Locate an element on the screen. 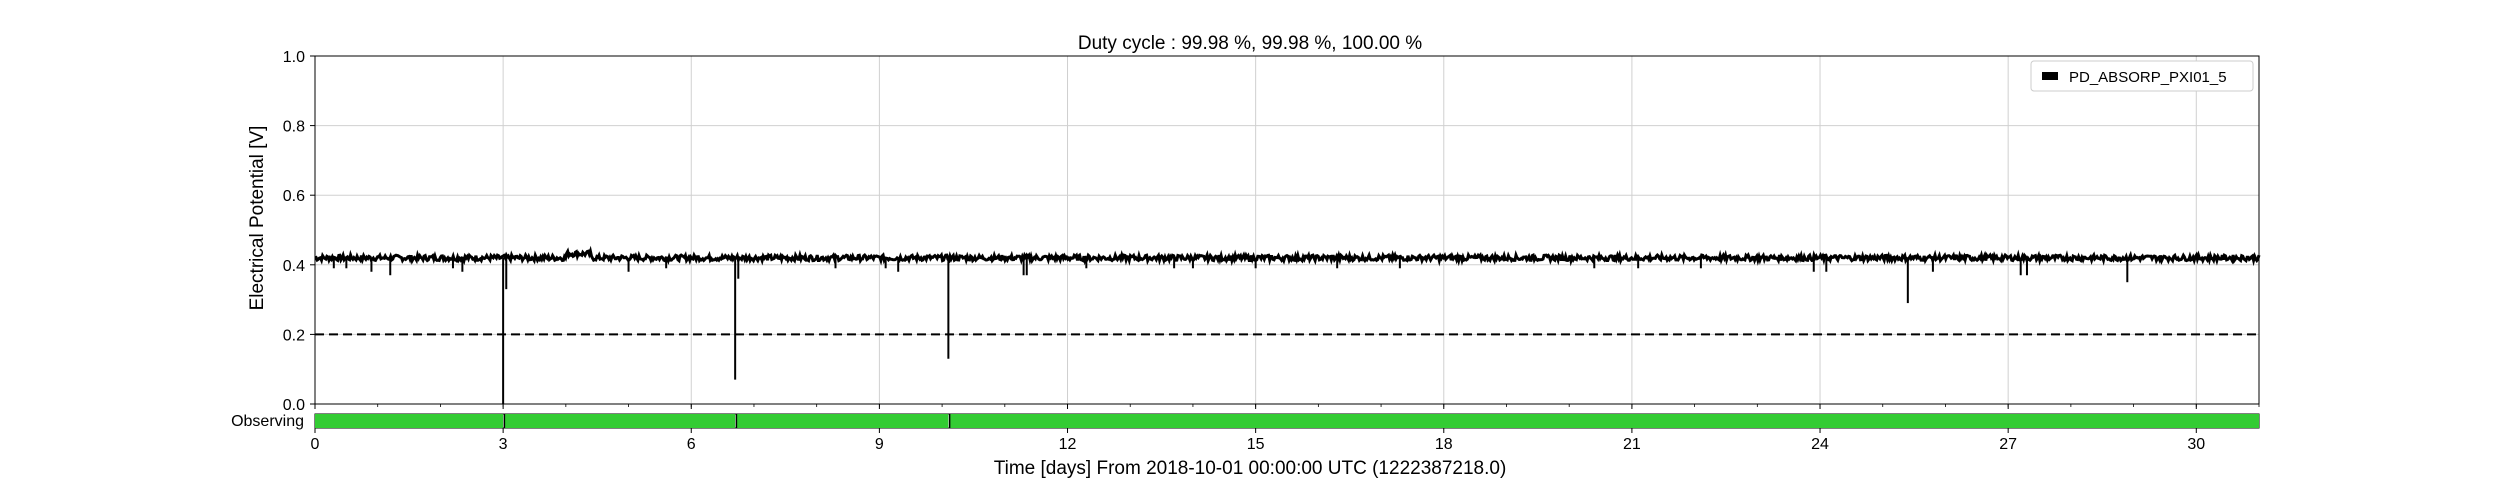 The width and height of the screenshot is (2500, 500). y-tick-label: 0.8 is located at coordinates (294, 127).